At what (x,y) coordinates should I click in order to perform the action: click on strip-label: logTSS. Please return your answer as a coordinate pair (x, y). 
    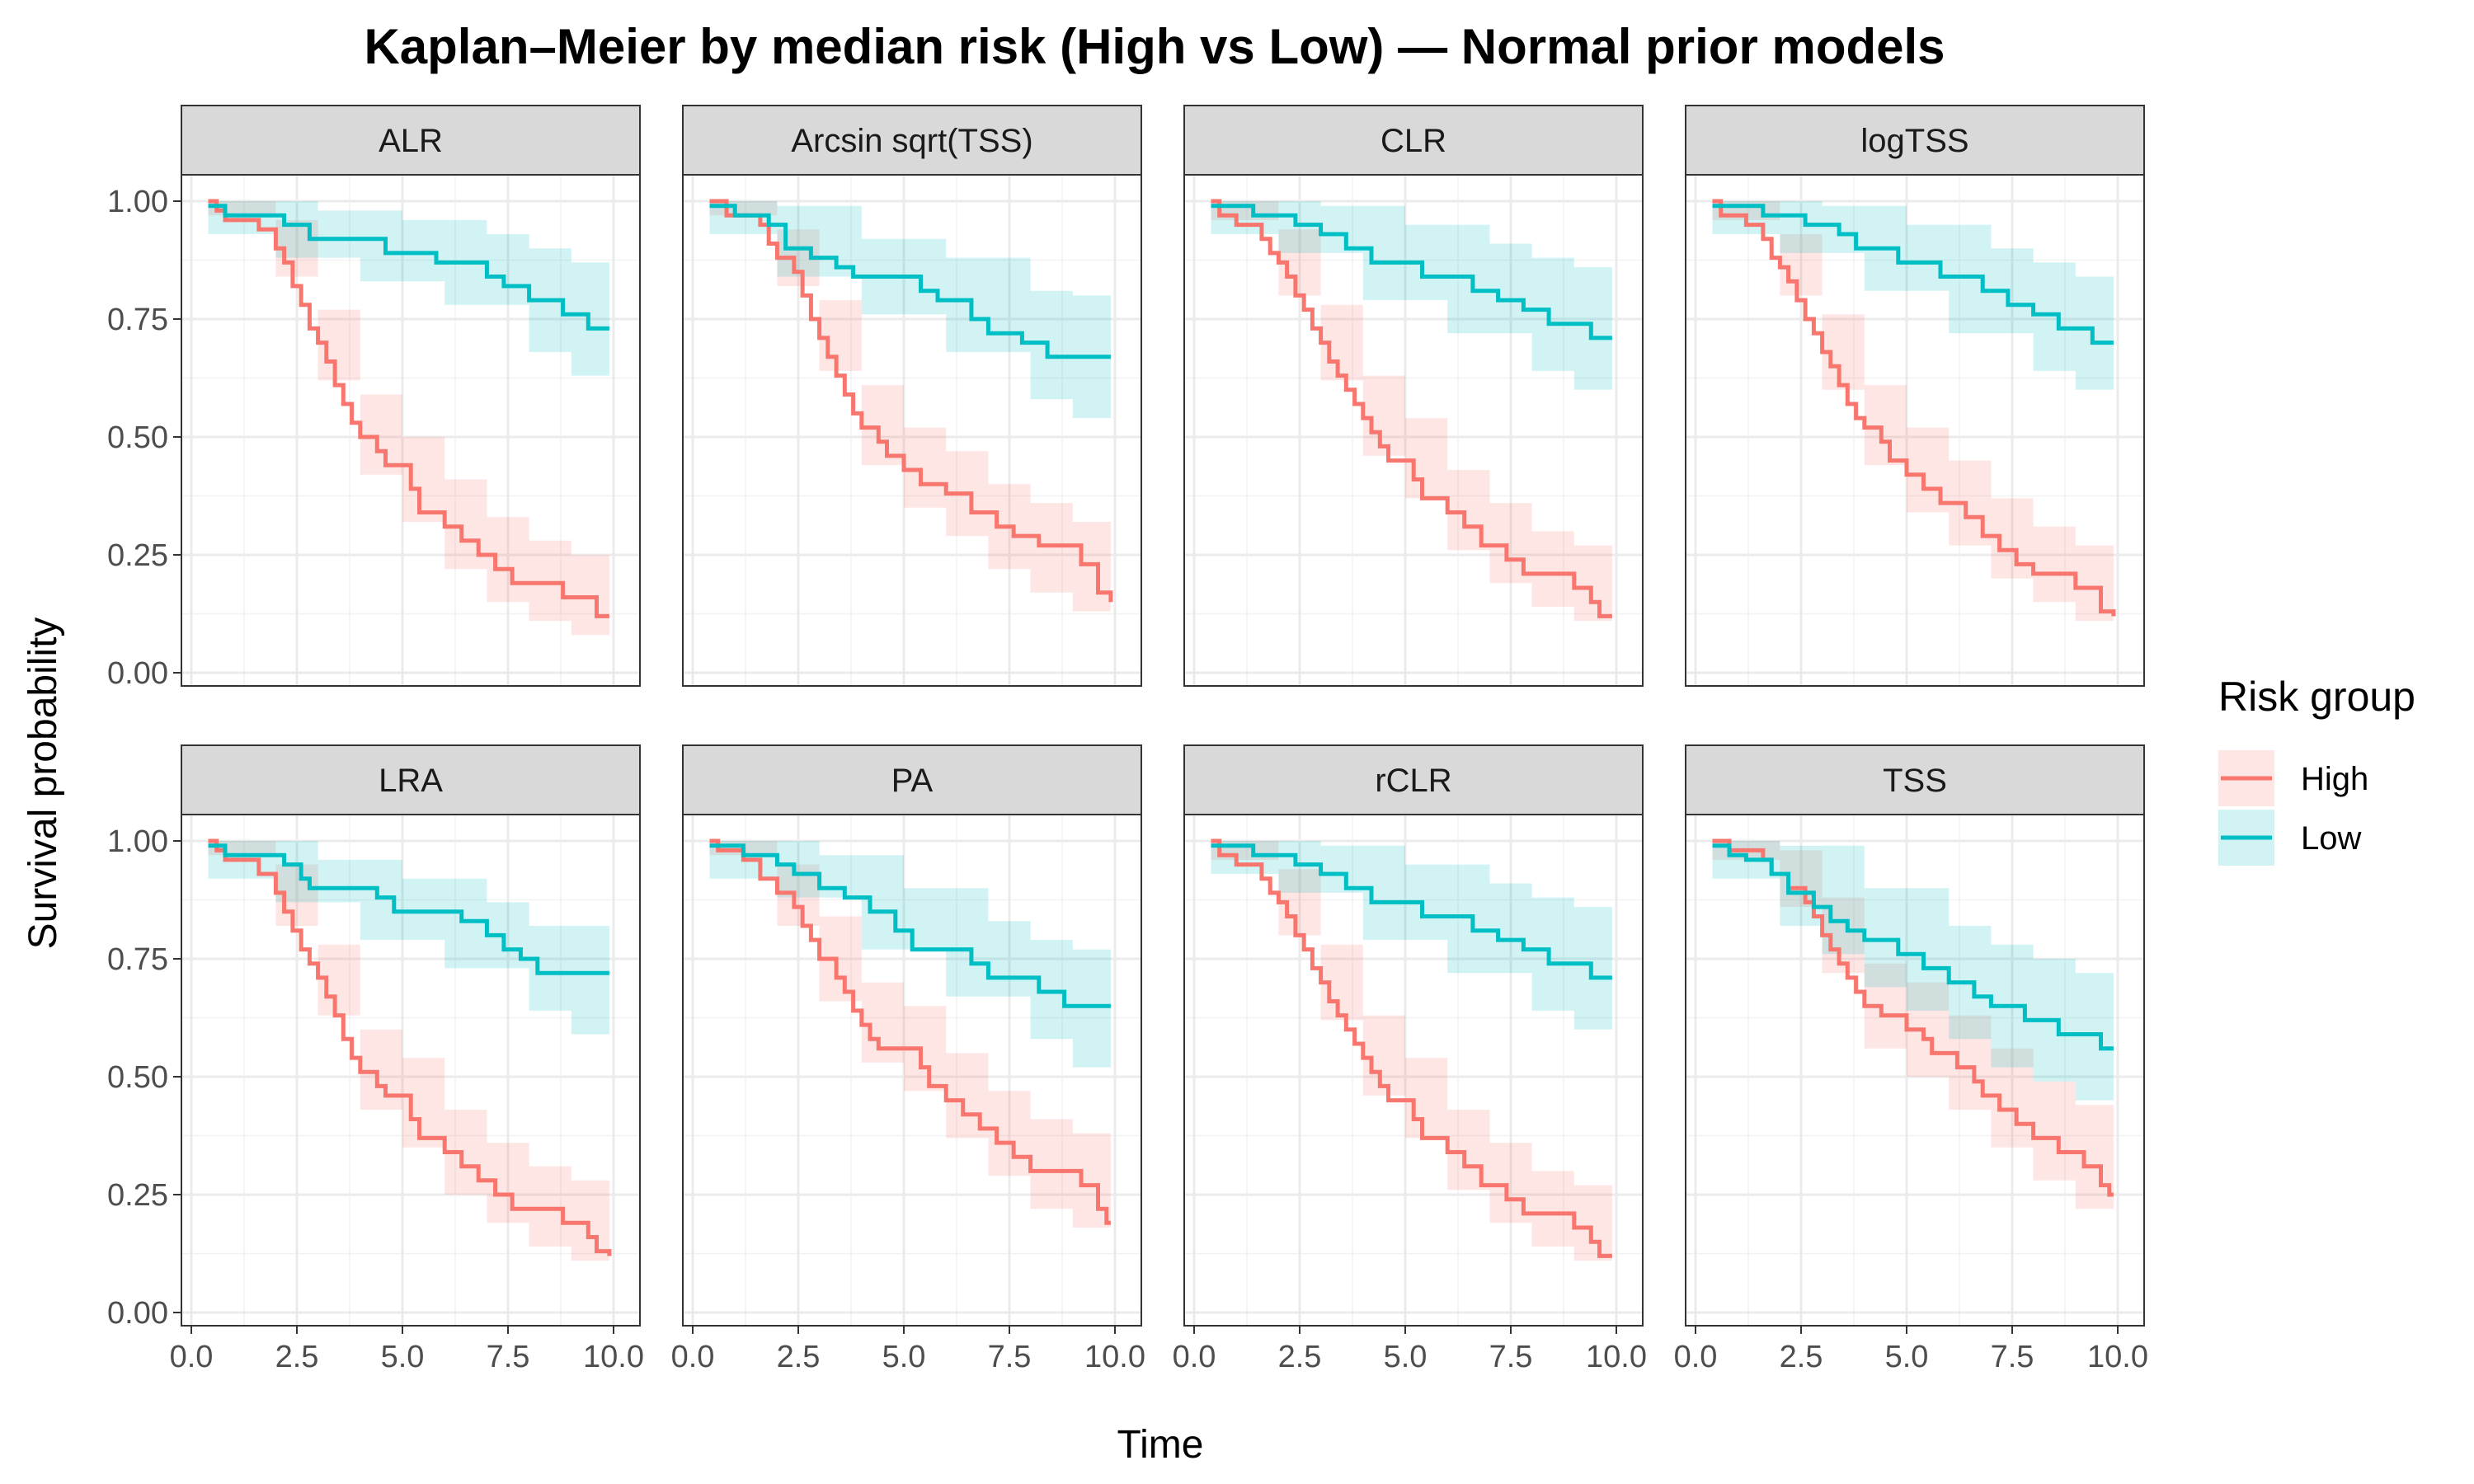
    Looking at the image, I should click on (1914, 141).